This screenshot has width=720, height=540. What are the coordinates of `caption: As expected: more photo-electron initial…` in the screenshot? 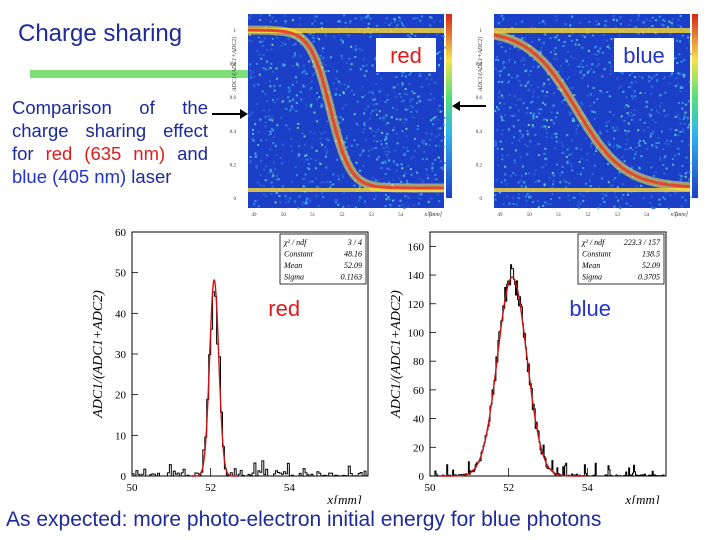 It's located at (304, 519).